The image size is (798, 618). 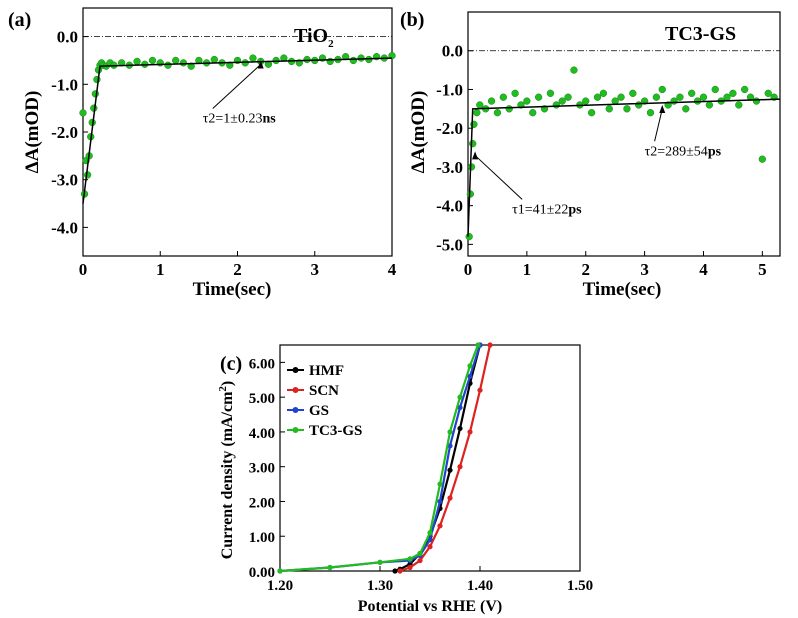 What do you see at coordinates (237, 130) in the screenshot?
I see `panel-a-fit-line` at bounding box center [237, 130].